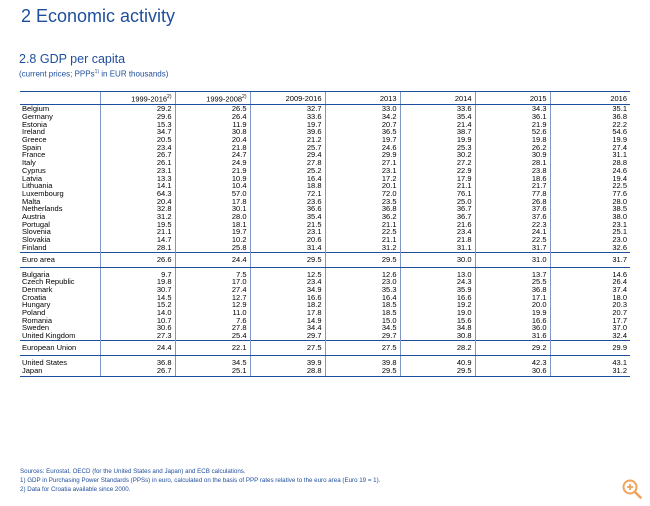 This screenshot has height=506, width=650. What do you see at coordinates (212, 297) in the screenshot?
I see `value-cell: 12.7` at bounding box center [212, 297].